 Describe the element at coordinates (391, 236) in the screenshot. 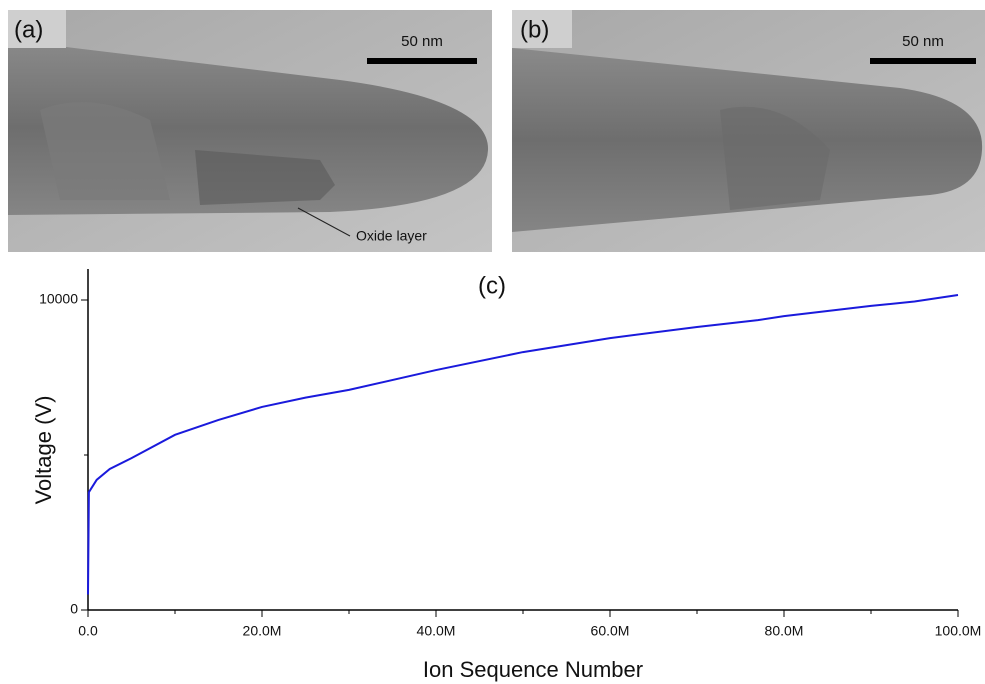

I see `annotation: Oxide layer` at that location.